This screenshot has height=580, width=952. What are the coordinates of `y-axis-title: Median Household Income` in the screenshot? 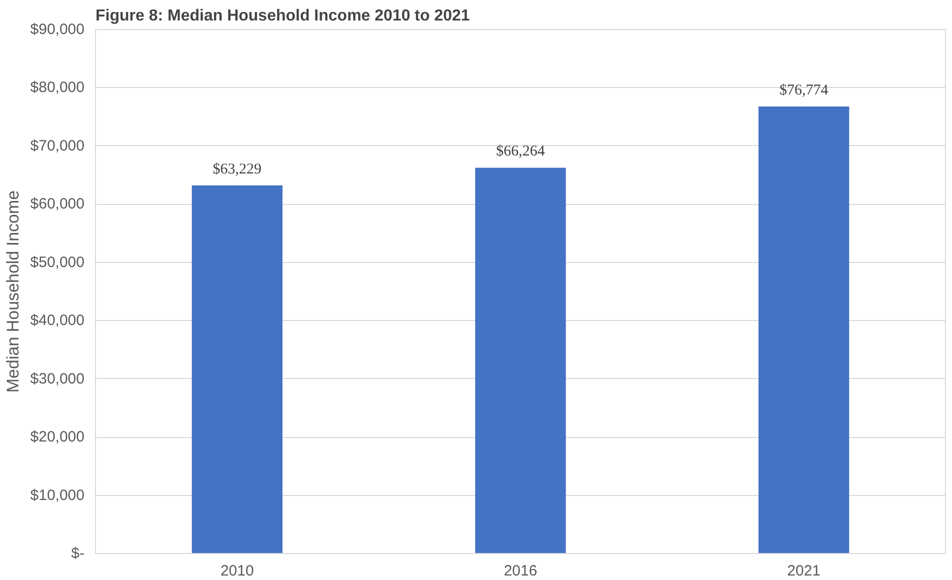 It's located at (12, 291).